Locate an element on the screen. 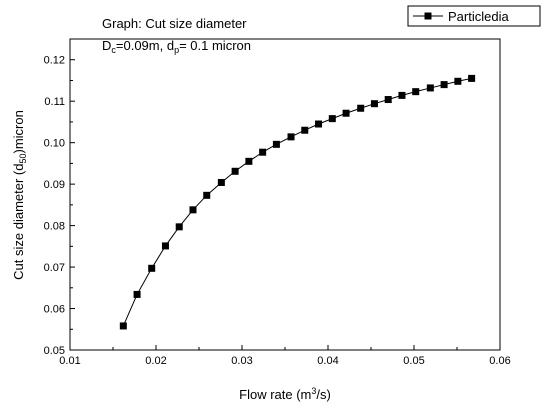  y-tick-label: 0.10 is located at coordinates (54, 144).